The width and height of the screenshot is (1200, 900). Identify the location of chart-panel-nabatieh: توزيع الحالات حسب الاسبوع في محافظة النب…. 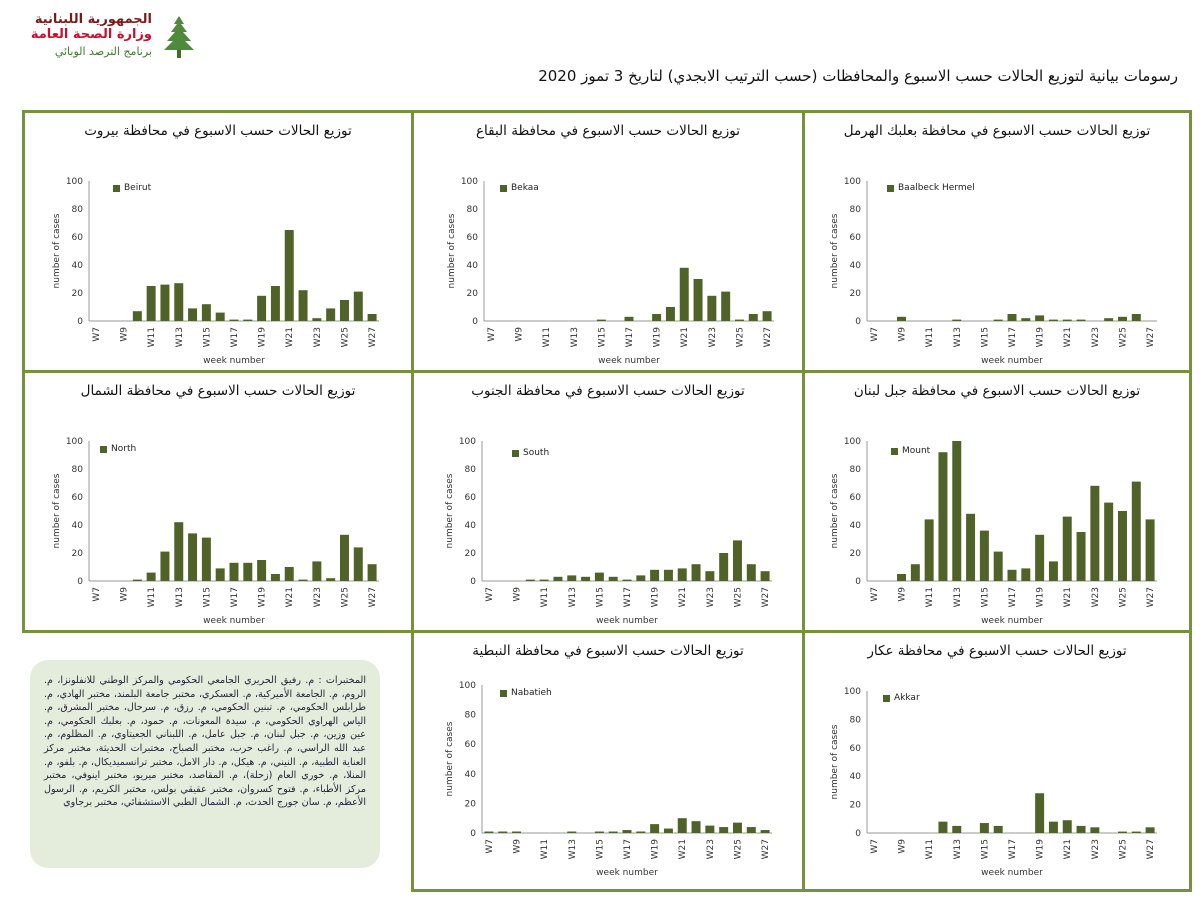
(608, 761).